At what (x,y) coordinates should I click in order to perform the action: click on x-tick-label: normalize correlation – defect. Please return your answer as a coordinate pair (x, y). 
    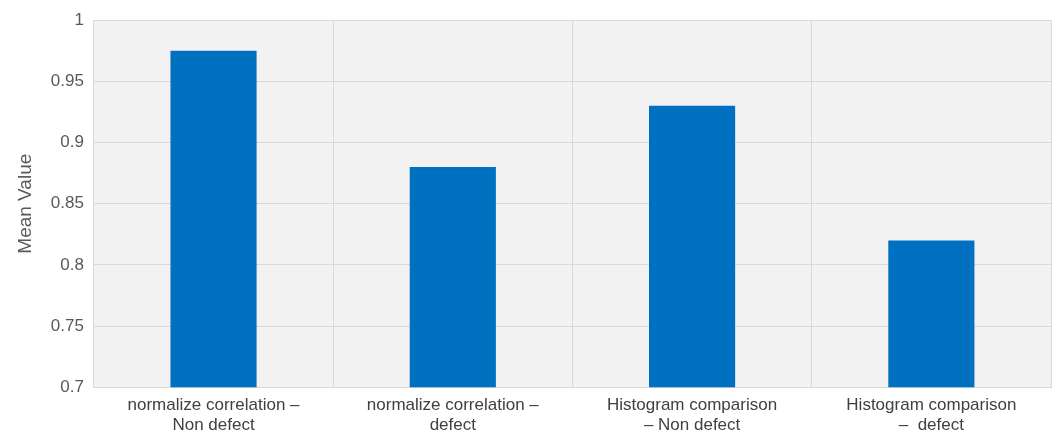
    Looking at the image, I should click on (453, 415).